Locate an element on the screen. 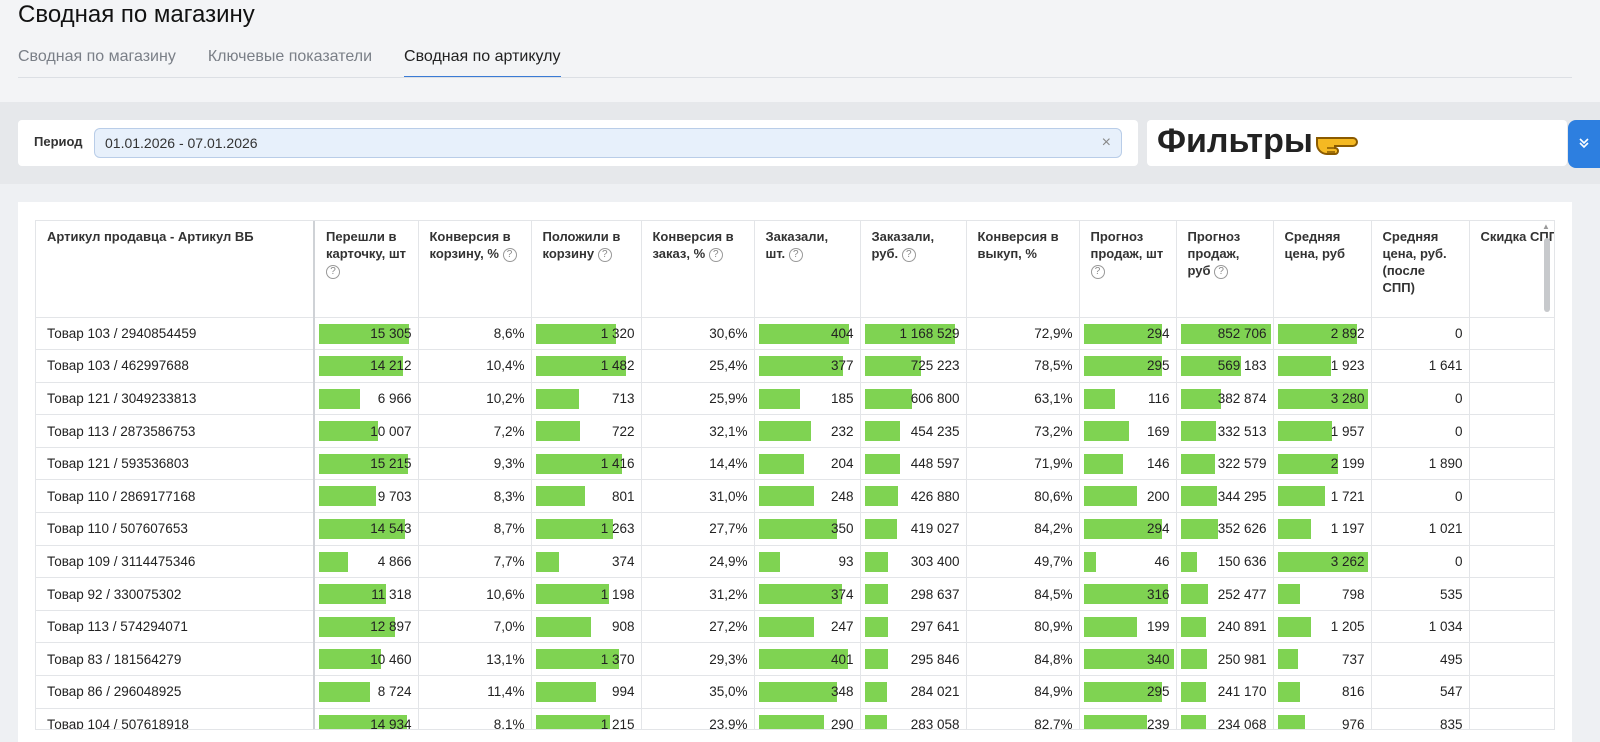 This screenshot has width=1600, height=742. cell-value: 332 513 is located at coordinates (1242, 431).